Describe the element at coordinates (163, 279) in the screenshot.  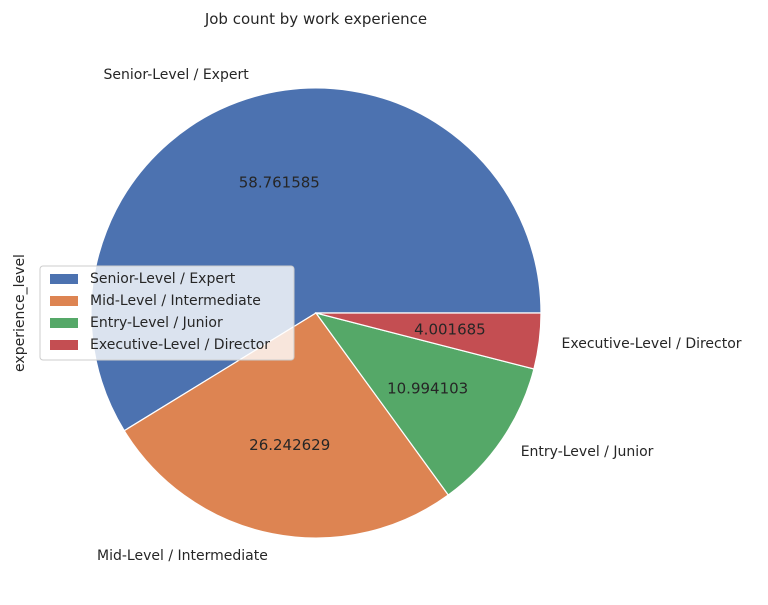
I see `legend-label-senior-level-expert: Senior-Level / Expert` at that location.